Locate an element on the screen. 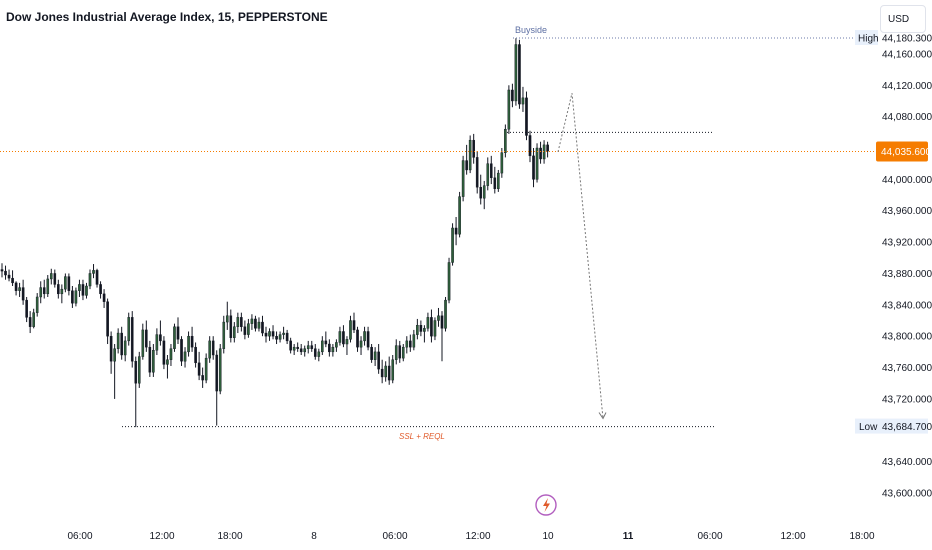  x-tick-label: 06:00 is located at coordinates (709, 536).